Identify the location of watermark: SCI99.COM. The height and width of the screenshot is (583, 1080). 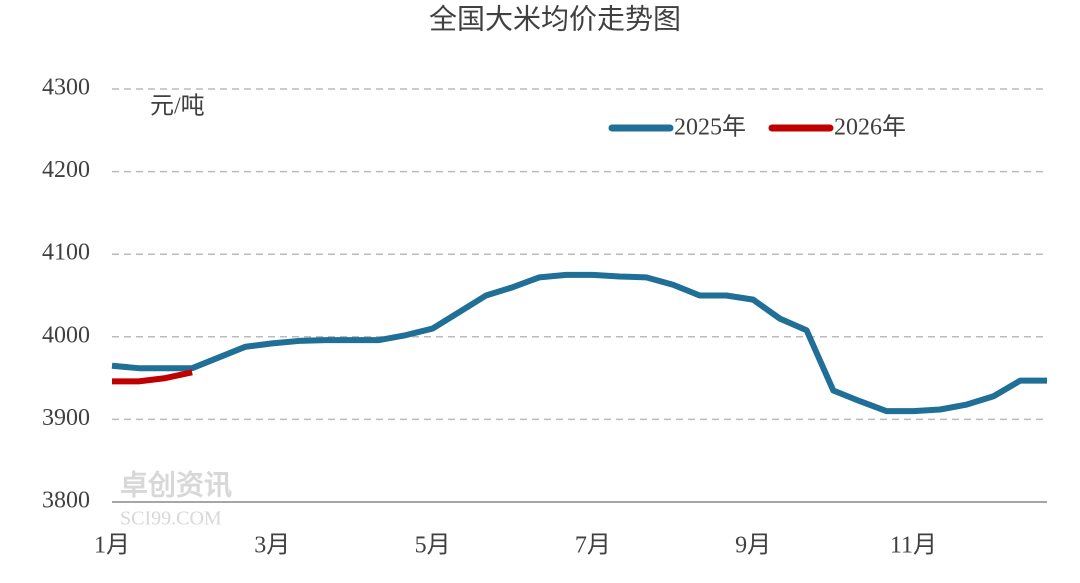
(171, 519).